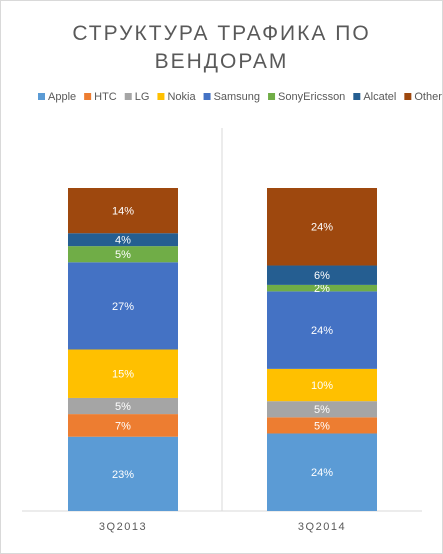  I want to click on data-label: 7%, so click(123, 426).